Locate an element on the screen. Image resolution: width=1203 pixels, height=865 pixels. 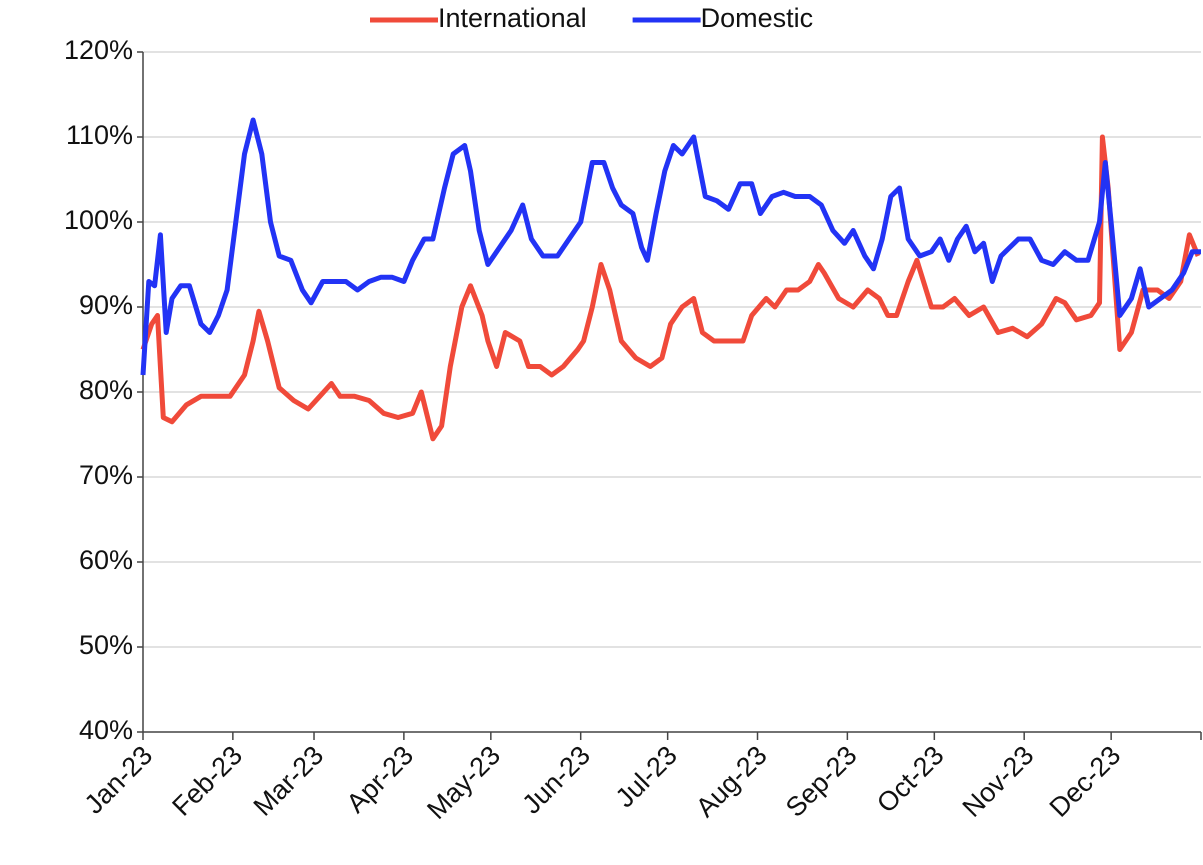
x-tick-label: Jul-23 is located at coordinates (646, 776).